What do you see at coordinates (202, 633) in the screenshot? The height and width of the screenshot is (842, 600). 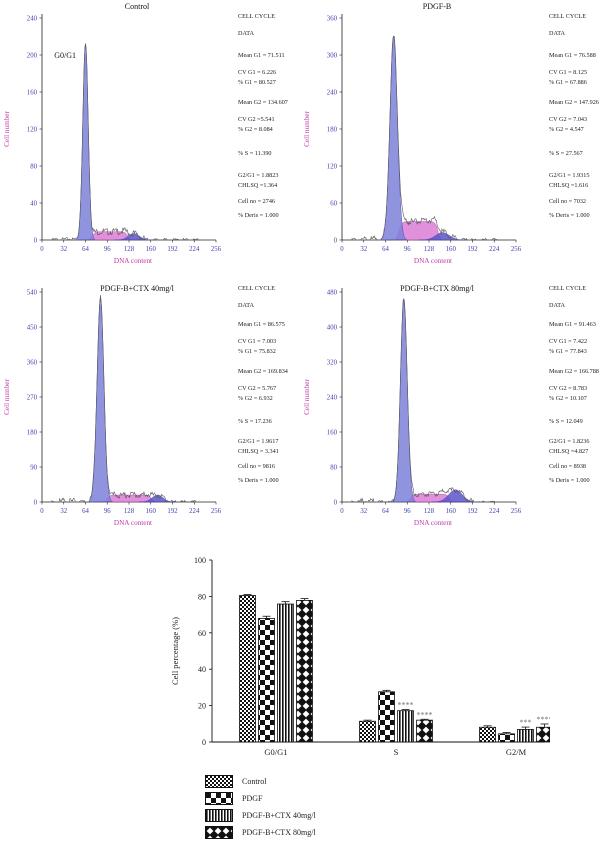 I see `bar-y-tick-label: 60` at bounding box center [202, 633].